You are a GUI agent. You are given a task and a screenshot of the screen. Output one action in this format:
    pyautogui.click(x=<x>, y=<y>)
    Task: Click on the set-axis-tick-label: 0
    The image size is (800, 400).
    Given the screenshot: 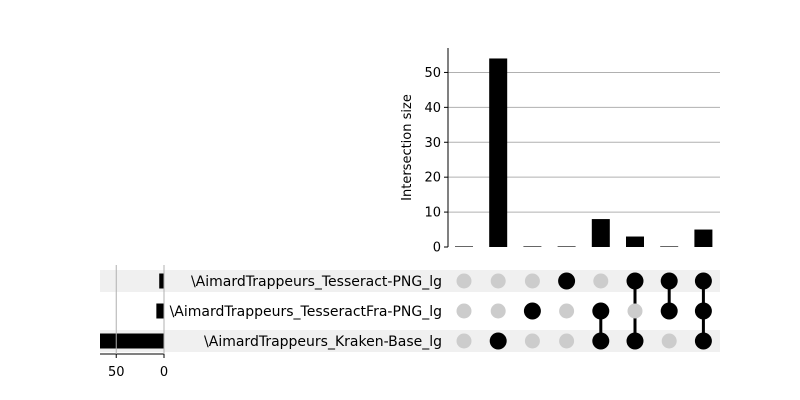 What is the action you would take?
    pyautogui.click(x=164, y=372)
    